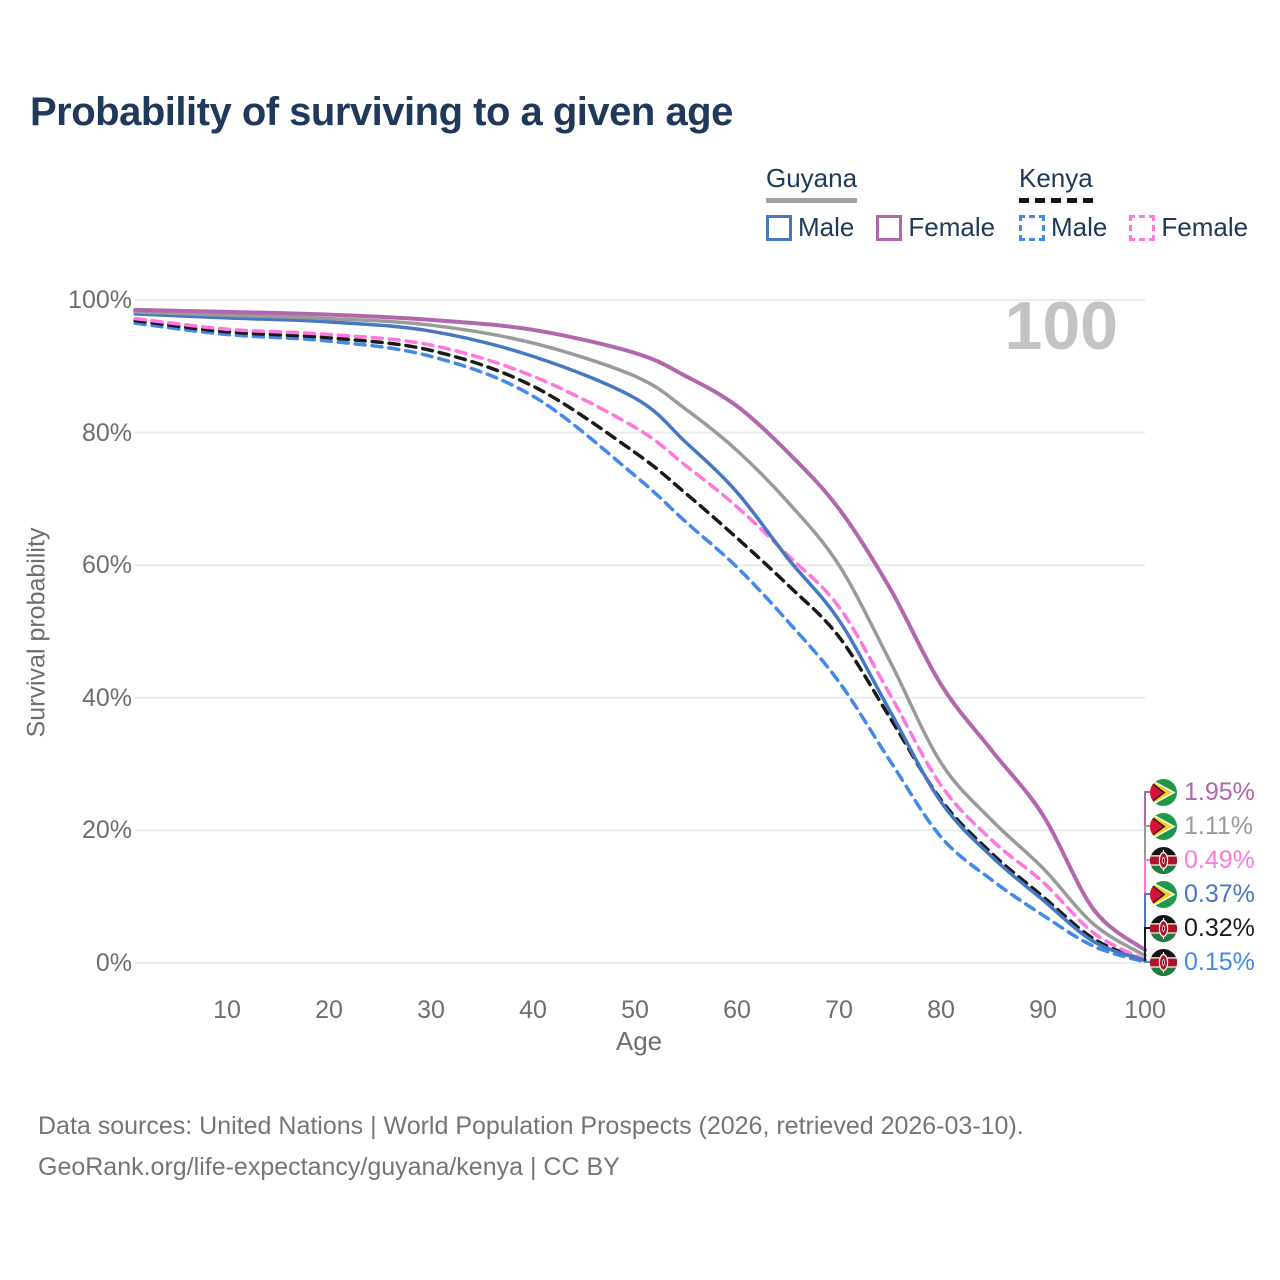 This screenshot has height=1280, width=1280. What do you see at coordinates (381, 112) in the screenshot?
I see `page-title: Probability of surviving to a given age` at bounding box center [381, 112].